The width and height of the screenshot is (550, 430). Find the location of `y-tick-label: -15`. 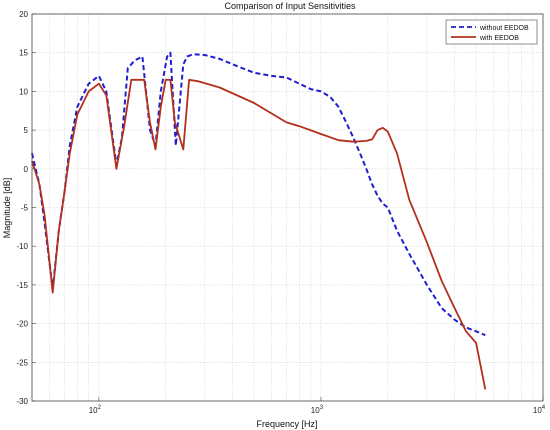

y-tick-label: -15 is located at coordinates (22, 285).